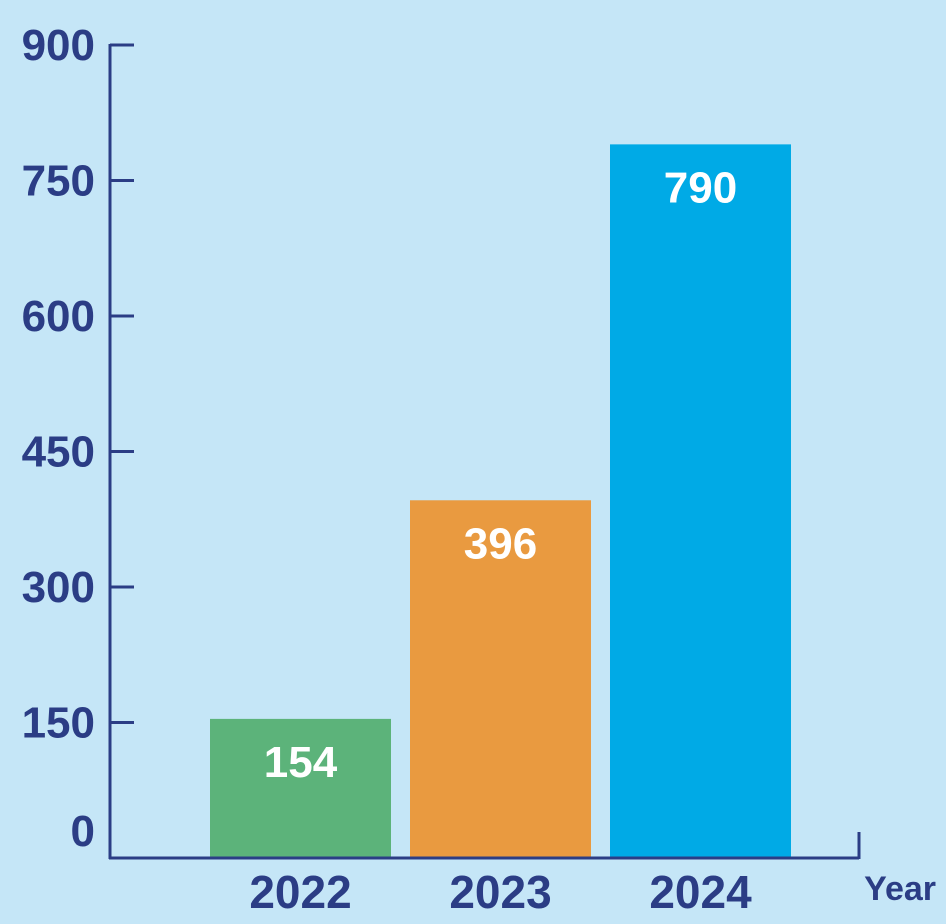 The height and width of the screenshot is (924, 946). I want to click on value-label-2023: 396, so click(500, 543).